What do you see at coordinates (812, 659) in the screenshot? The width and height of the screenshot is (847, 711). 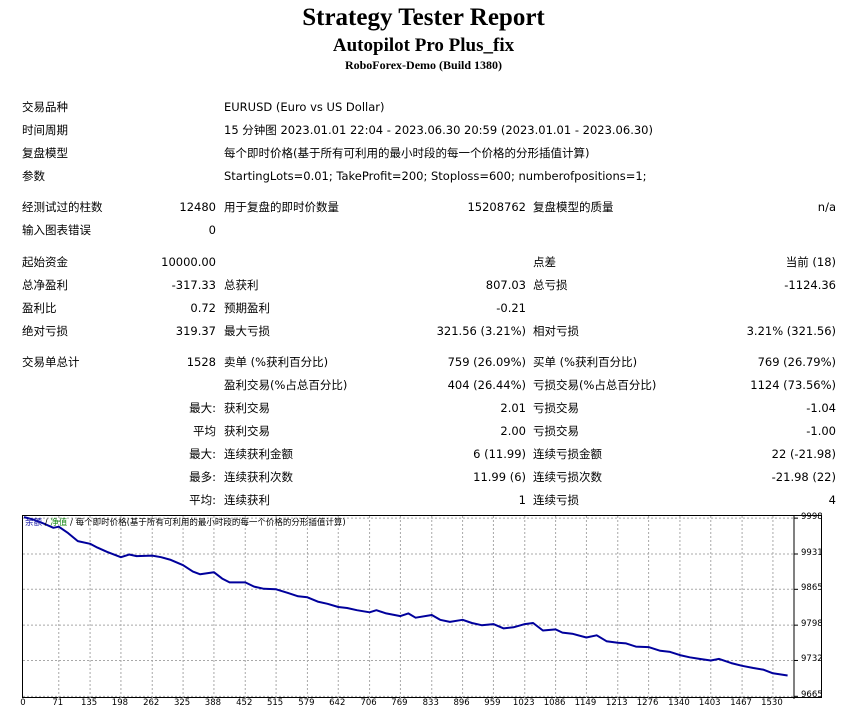 I see `y-tick-label: 9732` at bounding box center [812, 659].